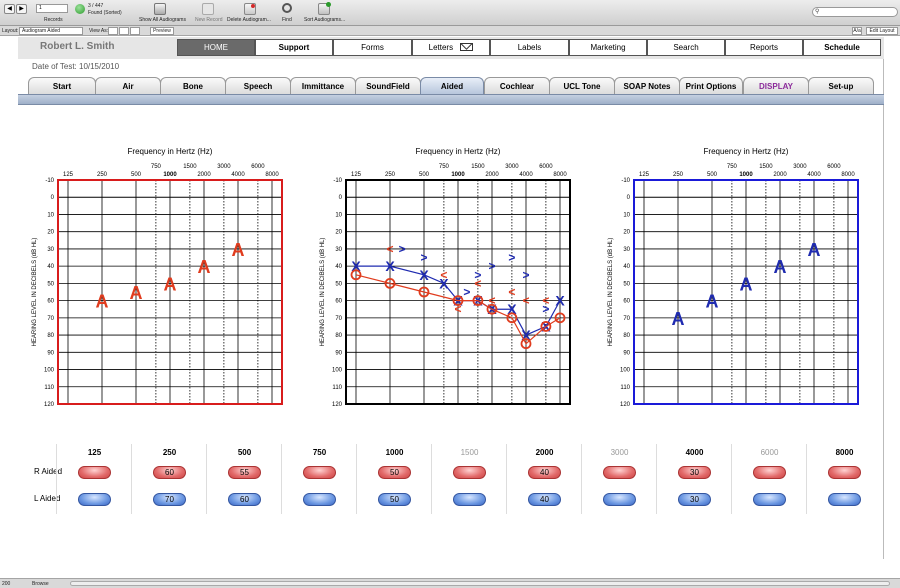  Describe the element at coordinates (49, 388) in the screenshot. I see `y-tick-label: 110` at that location.